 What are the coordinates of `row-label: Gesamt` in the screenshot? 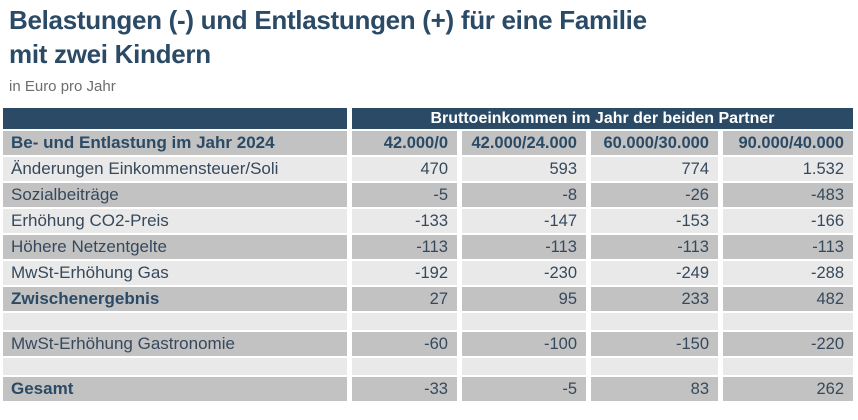 It's located at (175, 389).